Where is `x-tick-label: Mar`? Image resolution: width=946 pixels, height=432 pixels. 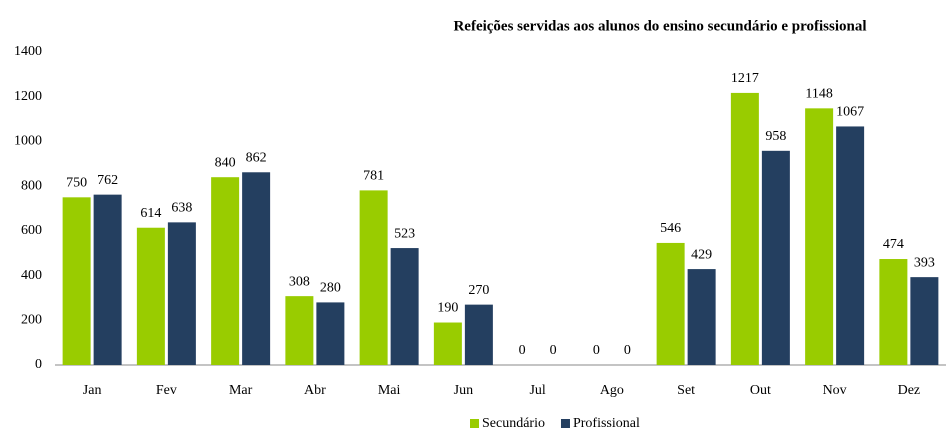
x-tick-label: Mar is located at coordinates (241, 390).